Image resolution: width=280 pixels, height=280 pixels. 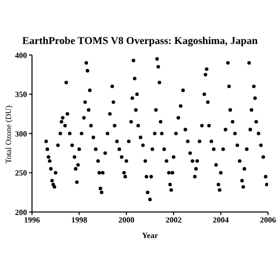 I want to click on x-tick-label: 2000, so click(x=126, y=220).